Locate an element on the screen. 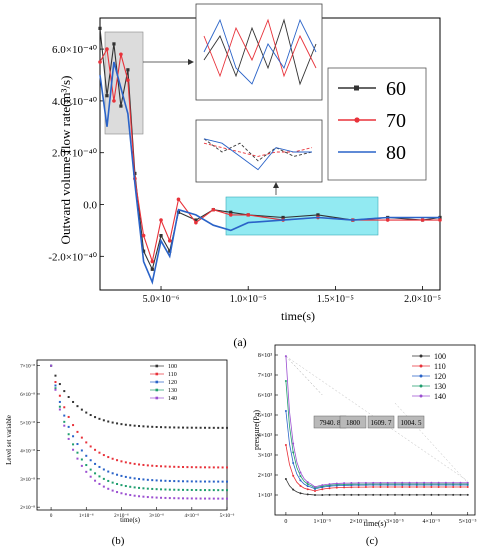  c-ytick-label-3: 4×10³ is located at coordinates (265, 436).